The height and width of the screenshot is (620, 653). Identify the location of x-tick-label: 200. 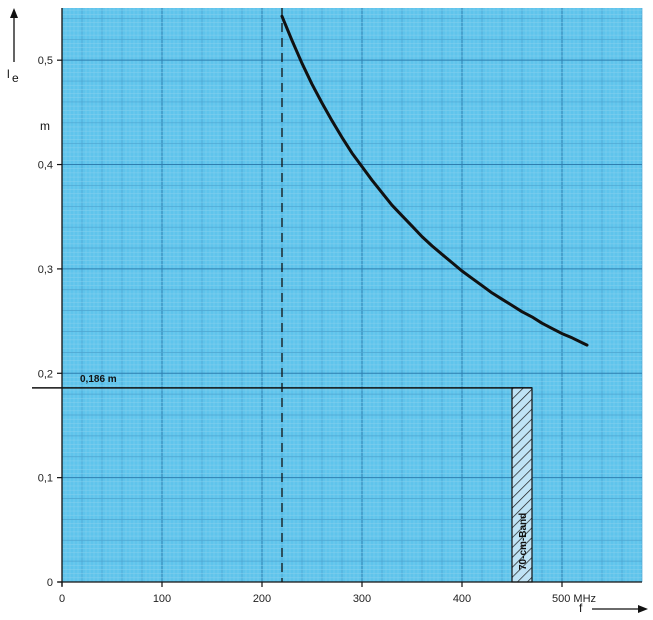
(262, 599).